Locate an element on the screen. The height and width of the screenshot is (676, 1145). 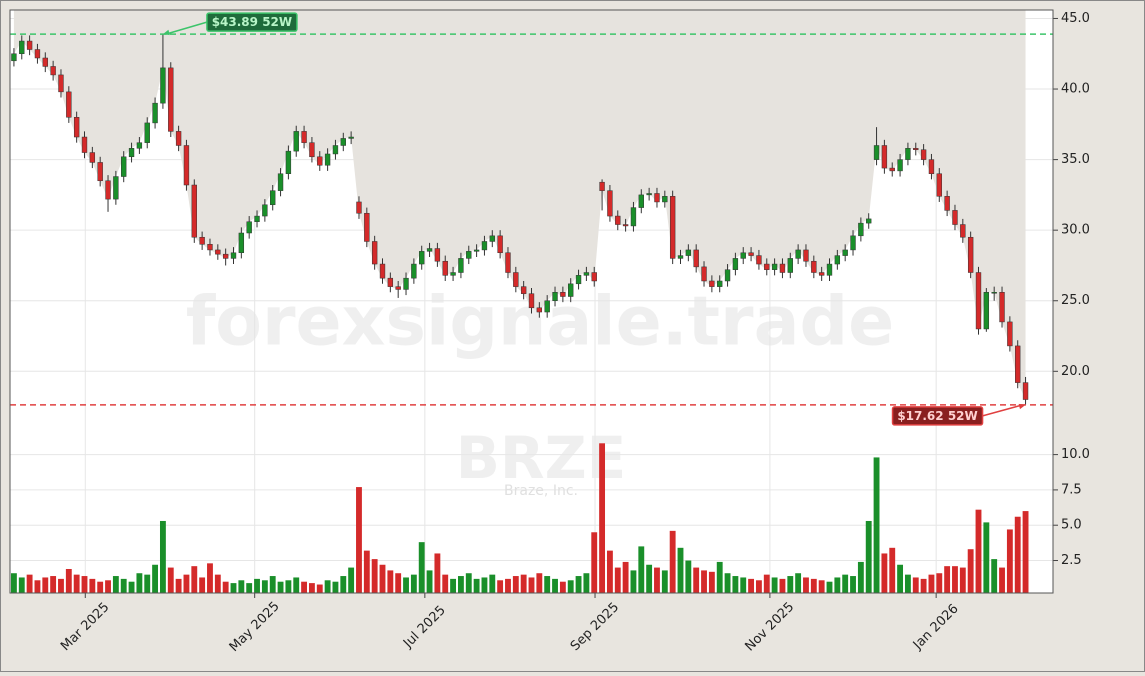
low_52w-label: $17.62 52W is located at coordinates (937, 416).